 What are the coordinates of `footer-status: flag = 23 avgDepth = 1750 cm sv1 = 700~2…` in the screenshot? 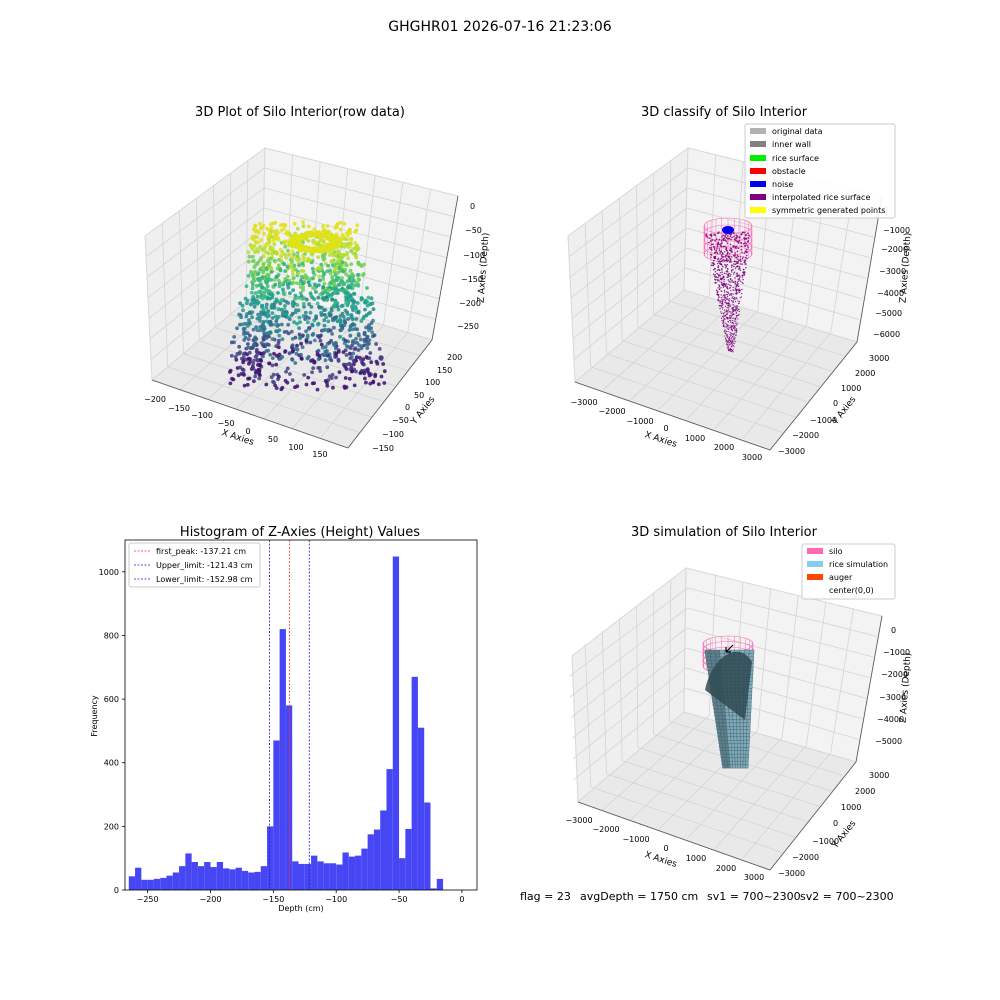 It's located at (707, 896).